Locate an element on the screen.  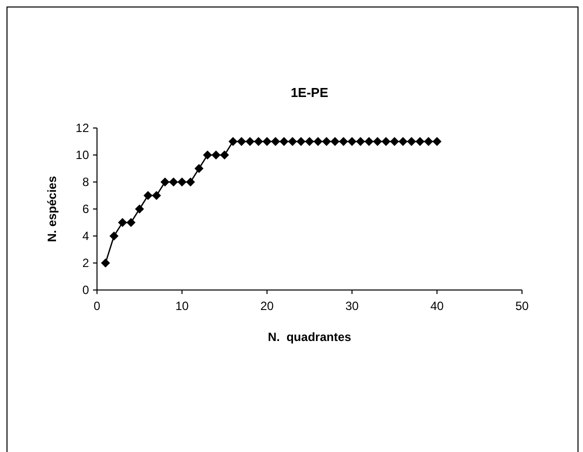
x-tick-label: 20 is located at coordinates (267, 306).